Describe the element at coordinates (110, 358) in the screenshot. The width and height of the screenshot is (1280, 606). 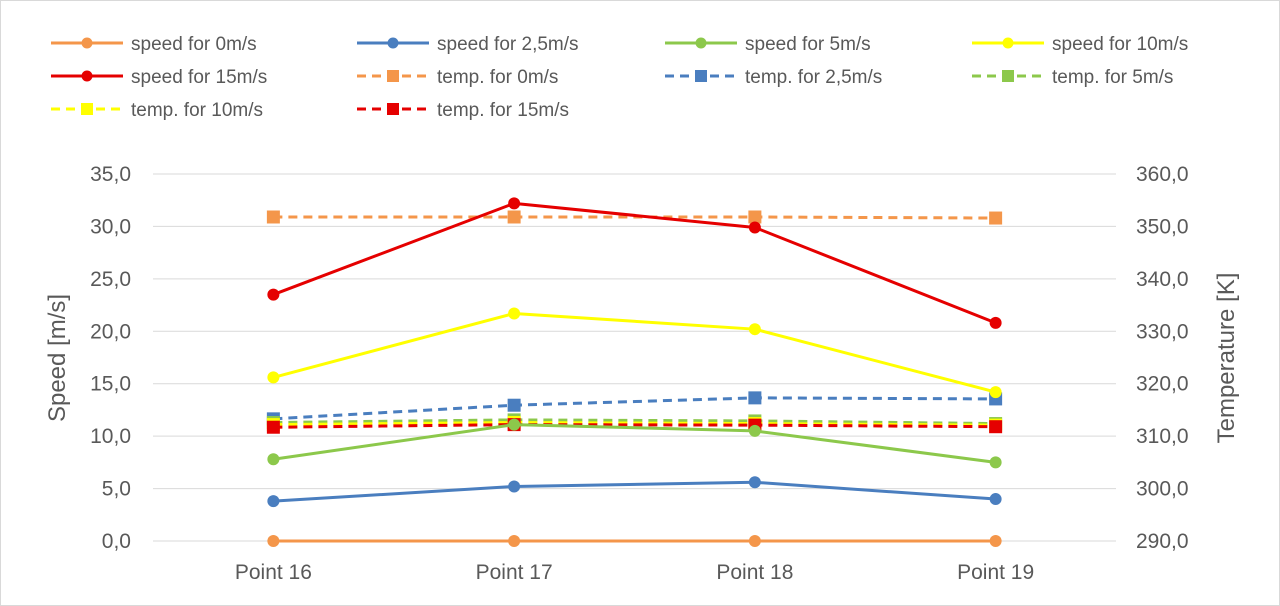
I see `left-axis-ticks: 0,0 5,0 10,0 15,0 20,0 25,0 30,0 35,0` at that location.